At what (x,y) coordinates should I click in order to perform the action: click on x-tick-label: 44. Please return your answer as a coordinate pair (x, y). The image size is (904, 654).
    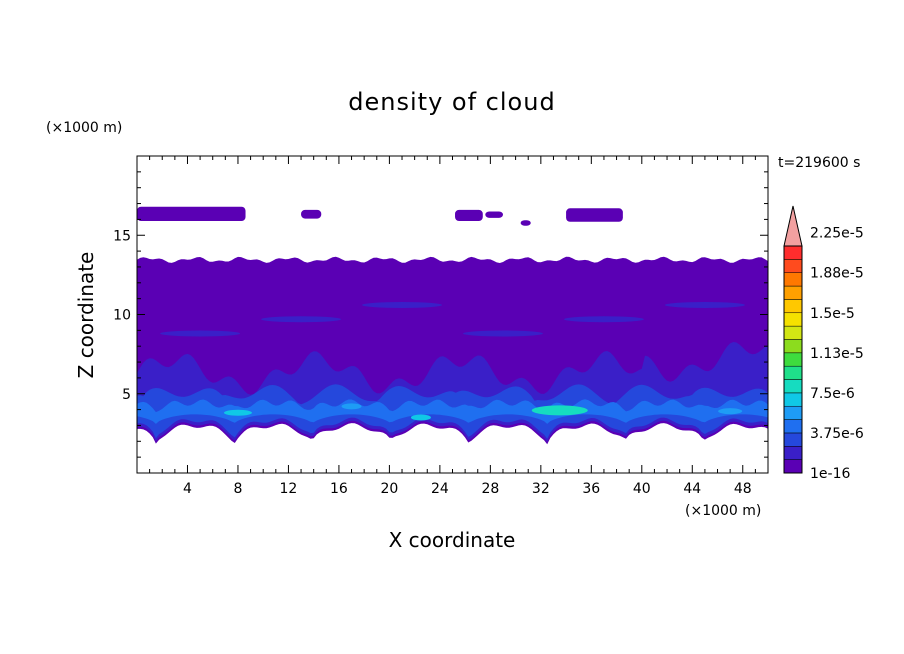
    Looking at the image, I should click on (692, 489).